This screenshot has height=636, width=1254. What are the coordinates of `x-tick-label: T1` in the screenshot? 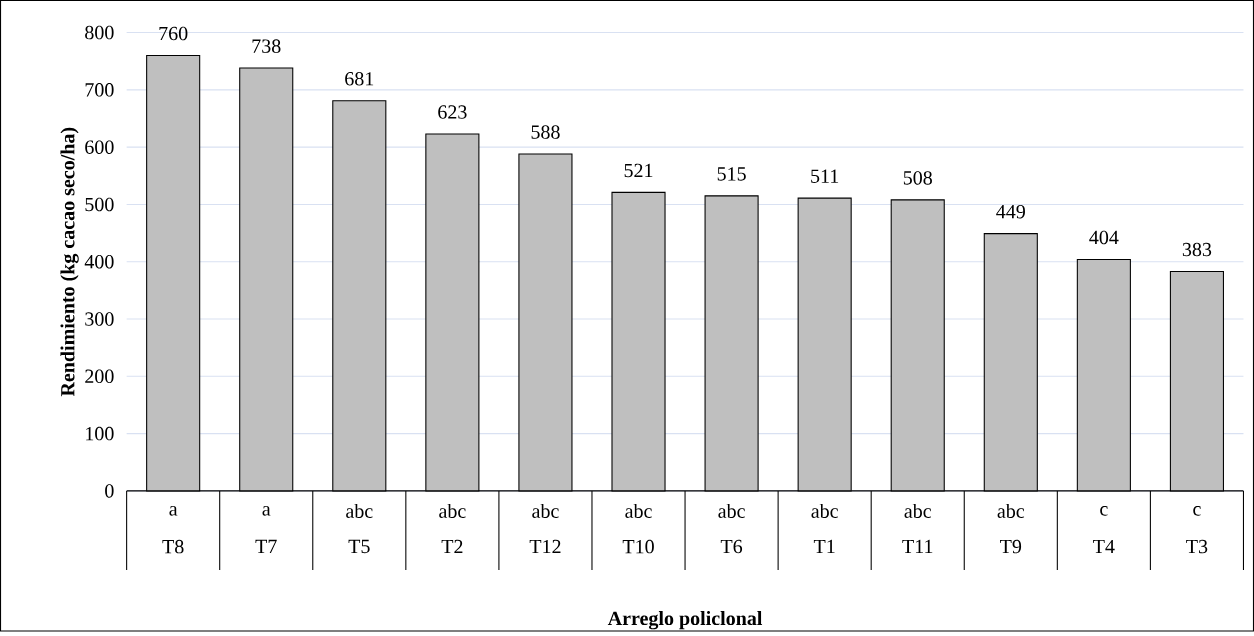 It's located at (824, 546).